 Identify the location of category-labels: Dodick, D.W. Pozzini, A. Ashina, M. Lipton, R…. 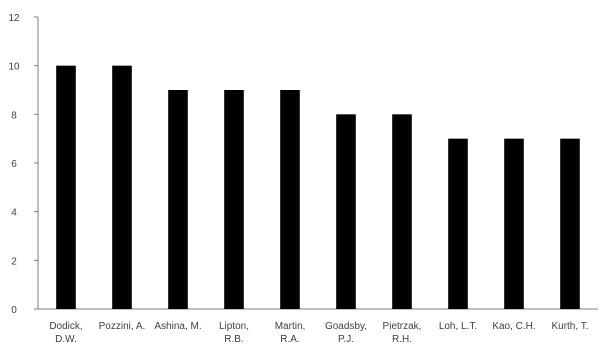
(318, 333).